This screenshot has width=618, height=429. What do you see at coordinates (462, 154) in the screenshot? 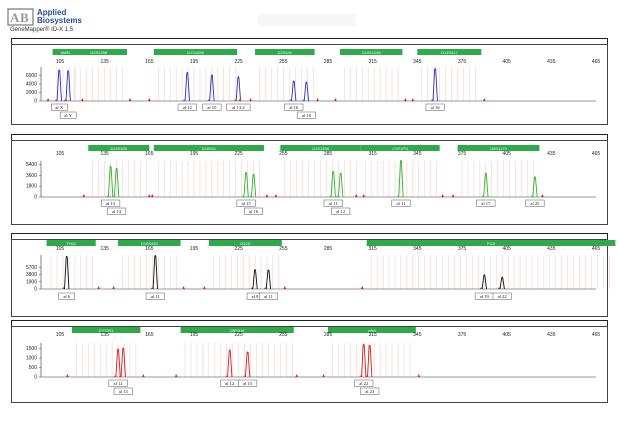
I see `x-tick-label: 375` at bounding box center [462, 154].